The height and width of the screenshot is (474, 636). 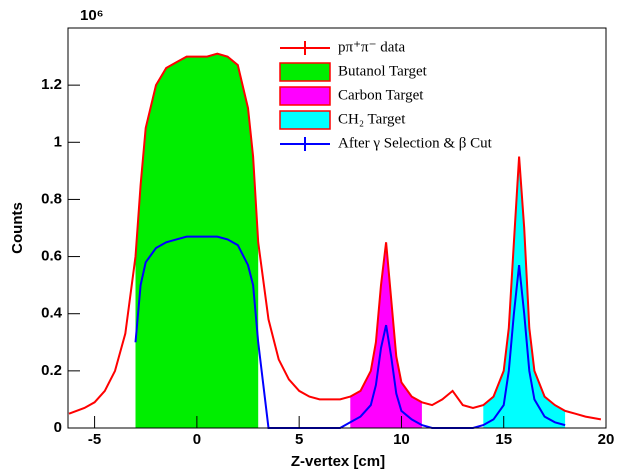 What do you see at coordinates (17, 228) in the screenshot?
I see `y-axis-title: Counts` at bounding box center [17, 228].